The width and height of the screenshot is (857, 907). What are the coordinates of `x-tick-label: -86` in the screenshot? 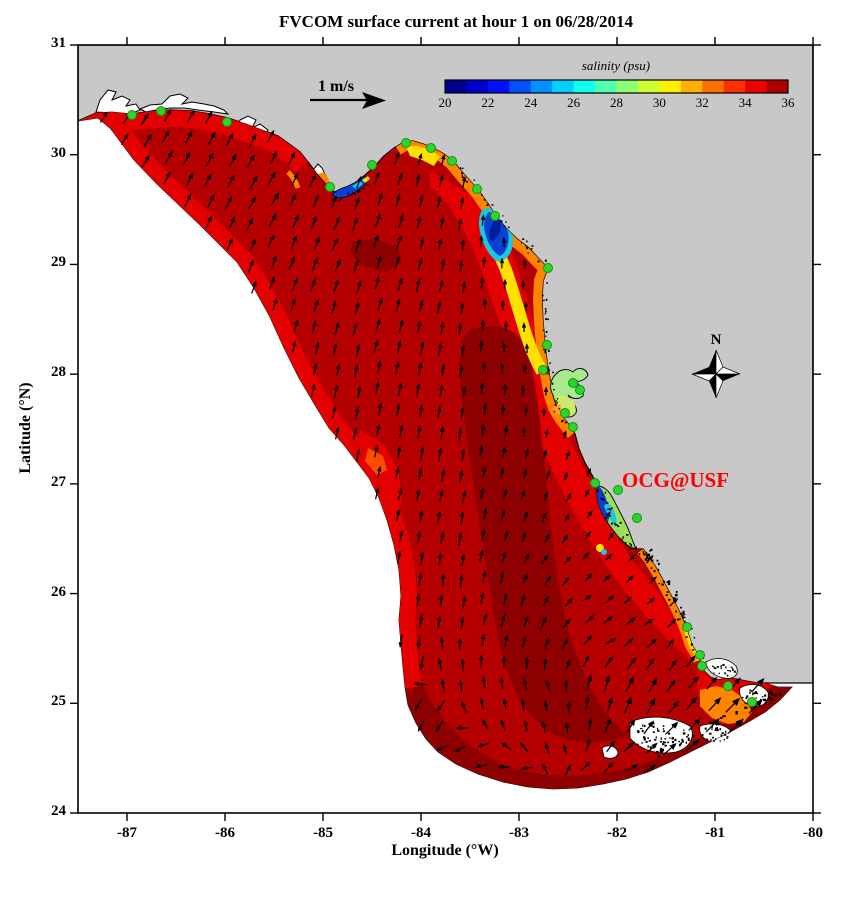 It's located at (225, 833).